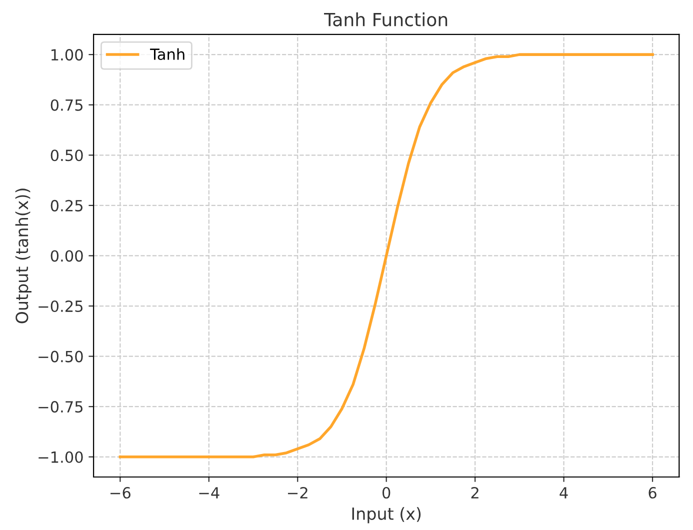  I want to click on x-axis-title: Input (x), so click(386, 515).